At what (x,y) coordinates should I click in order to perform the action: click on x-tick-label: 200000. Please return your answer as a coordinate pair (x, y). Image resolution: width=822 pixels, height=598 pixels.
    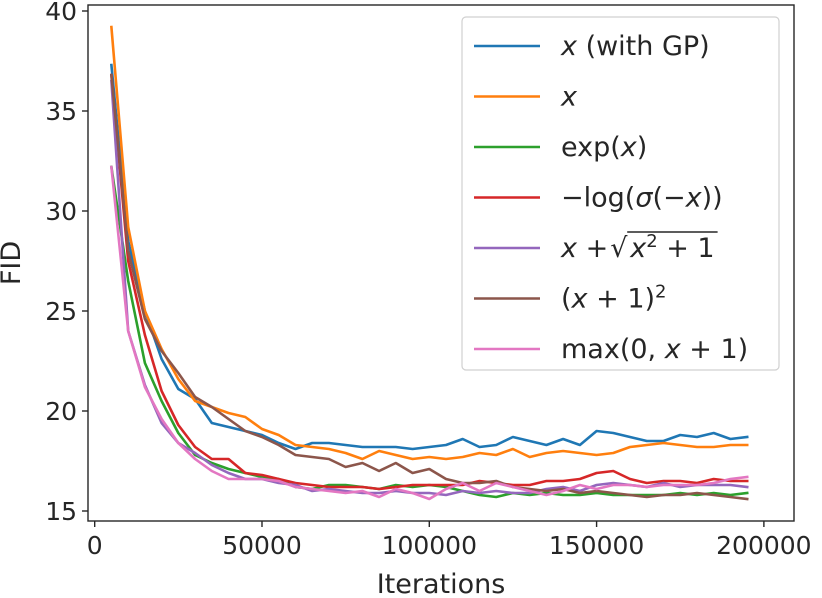
    Looking at the image, I should click on (763, 545).